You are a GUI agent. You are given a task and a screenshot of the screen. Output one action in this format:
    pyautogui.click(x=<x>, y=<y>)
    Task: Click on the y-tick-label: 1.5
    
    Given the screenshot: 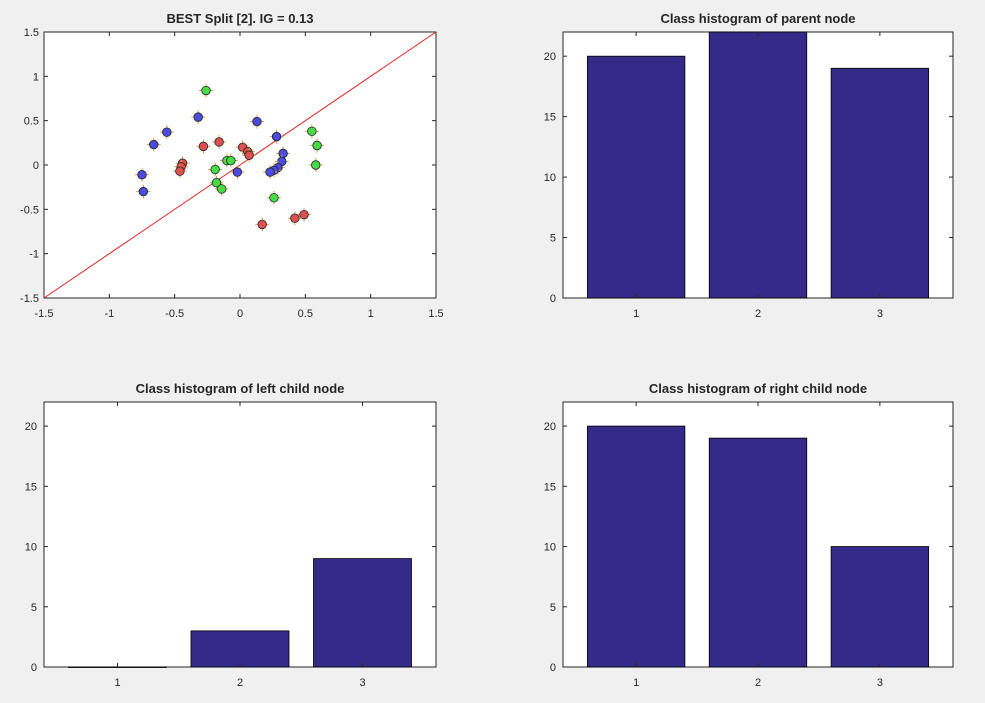 What is the action you would take?
    pyautogui.click(x=31, y=33)
    